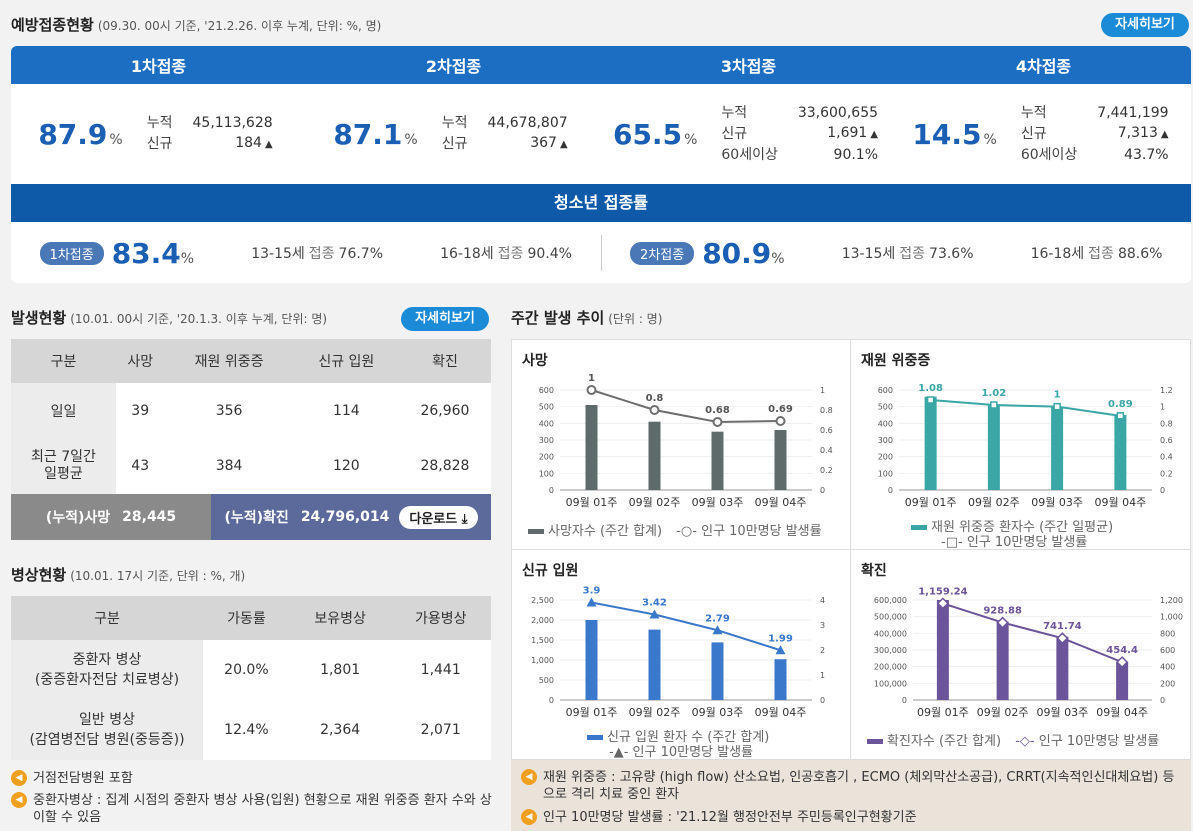  What do you see at coordinates (592, 591) in the screenshot?
I see `data-label: 3.9` at bounding box center [592, 591].